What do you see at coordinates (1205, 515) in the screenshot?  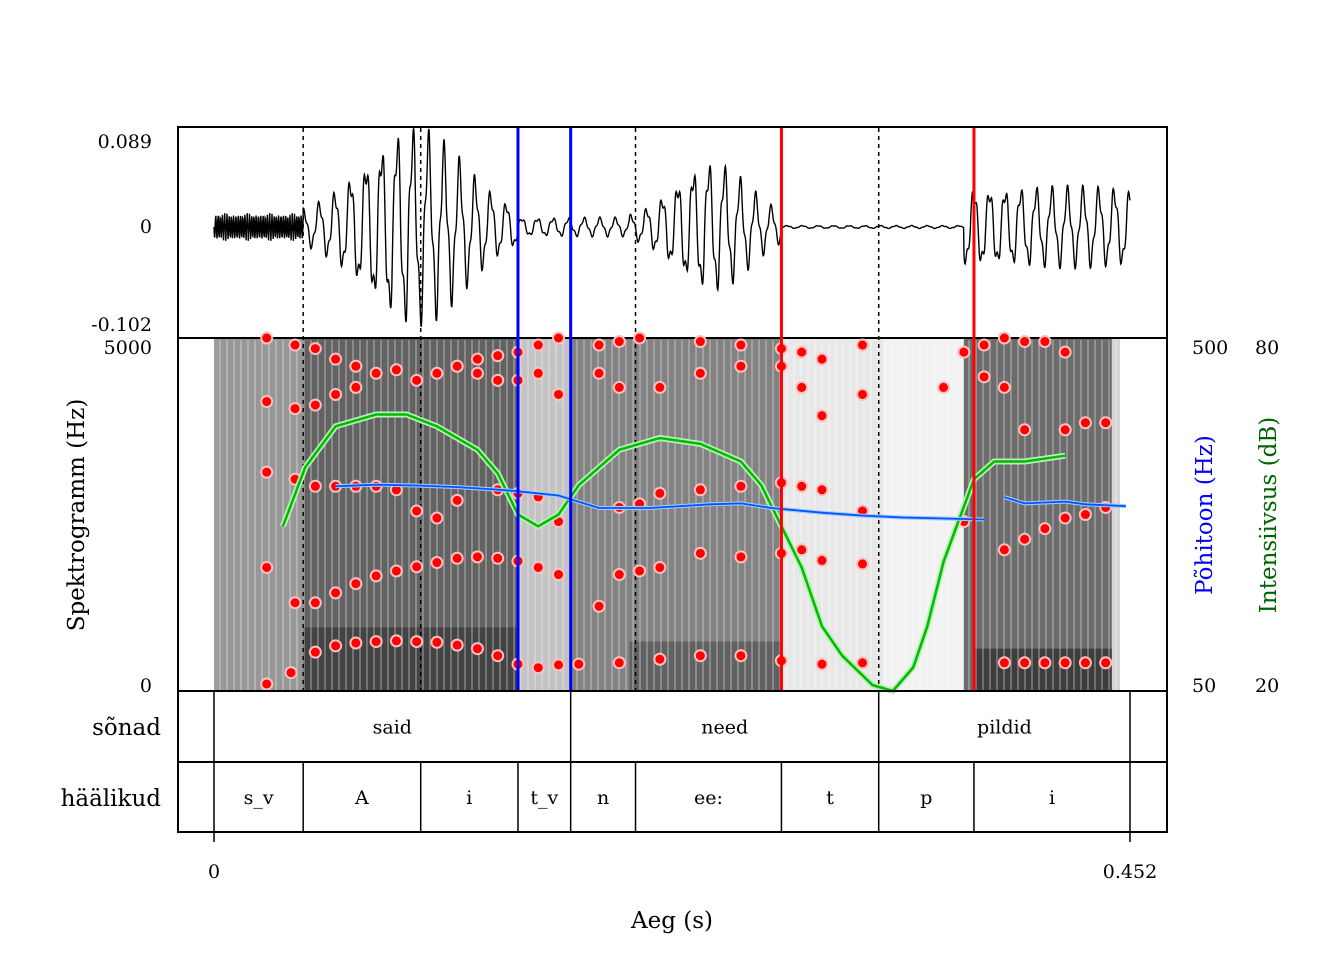 I see `pitch-axis-title: Põhitoon (Hz)` at bounding box center [1205, 515].